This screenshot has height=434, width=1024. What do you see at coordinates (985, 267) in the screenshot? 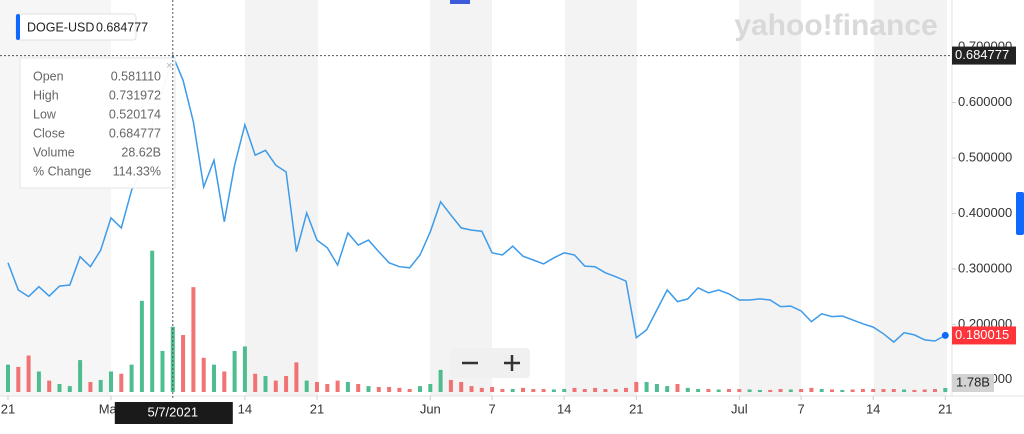
I see `y-tick-label: 0.300000` at bounding box center [985, 267].